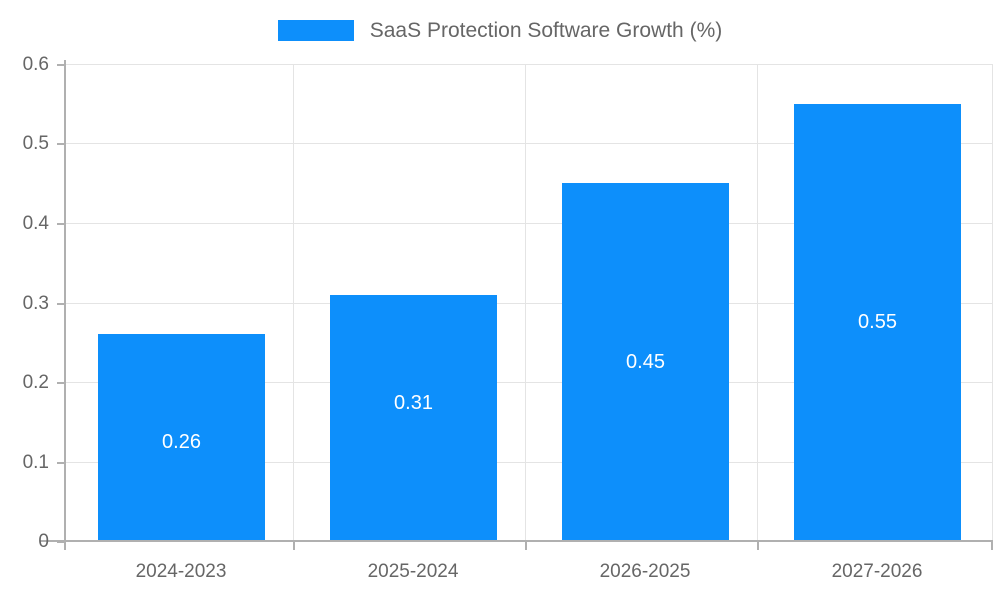  I want to click on y-tick-mark-0.6, so click(61, 65).